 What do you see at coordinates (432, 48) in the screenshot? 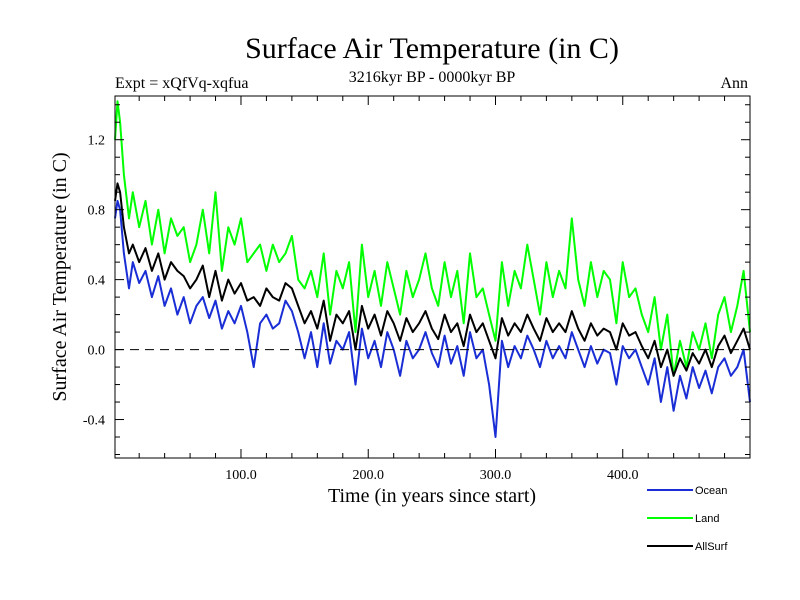
I see `chart-title: Surface Air Temperature (in C)` at bounding box center [432, 48].